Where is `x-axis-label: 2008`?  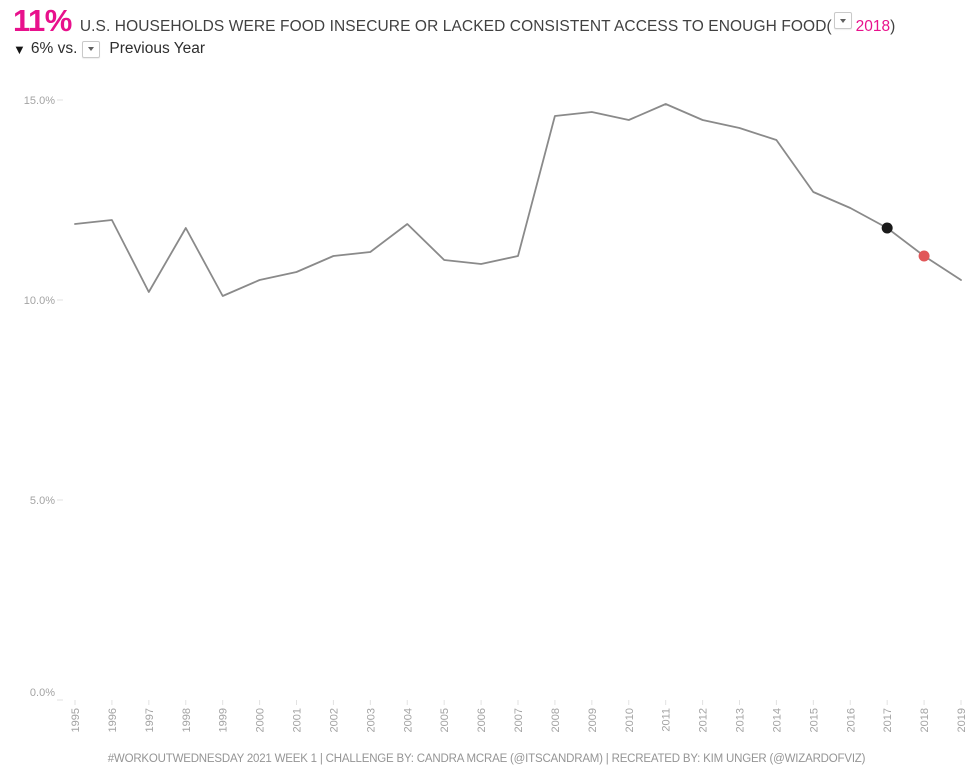 x-axis-label: 2008 is located at coordinates (556, 720).